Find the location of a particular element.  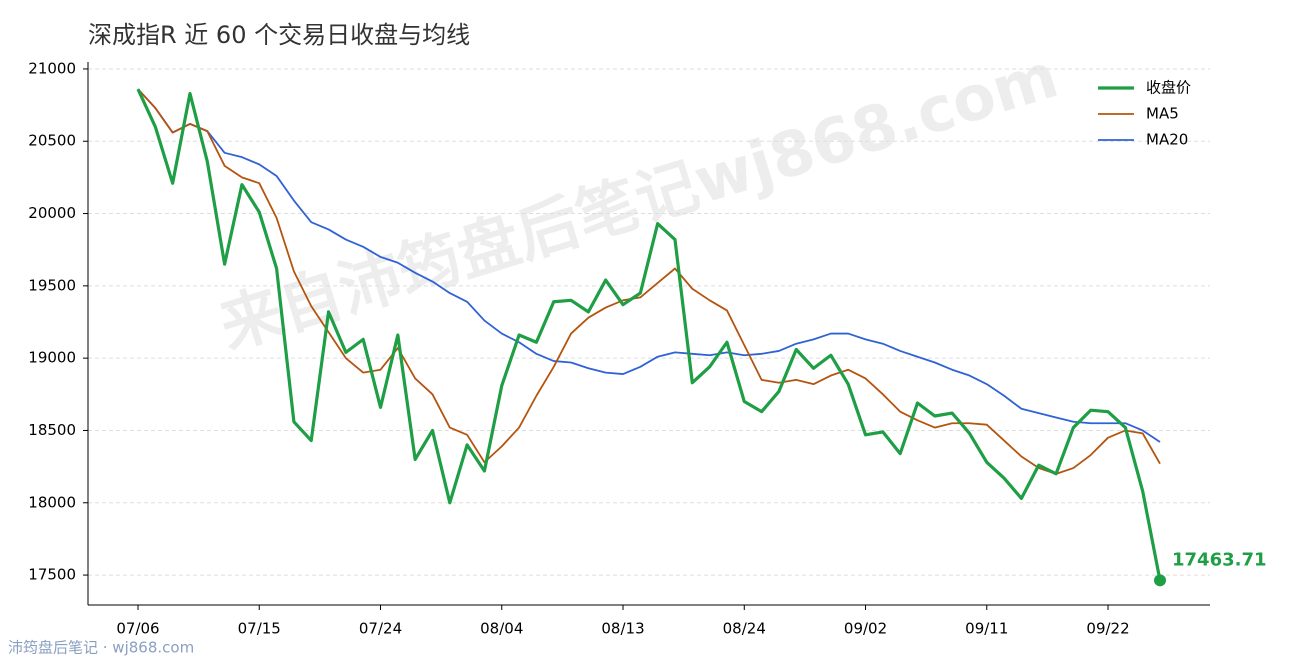

chart-title: 深成指R 近 60 个交易日收盘与均线 is located at coordinates (279, 35).